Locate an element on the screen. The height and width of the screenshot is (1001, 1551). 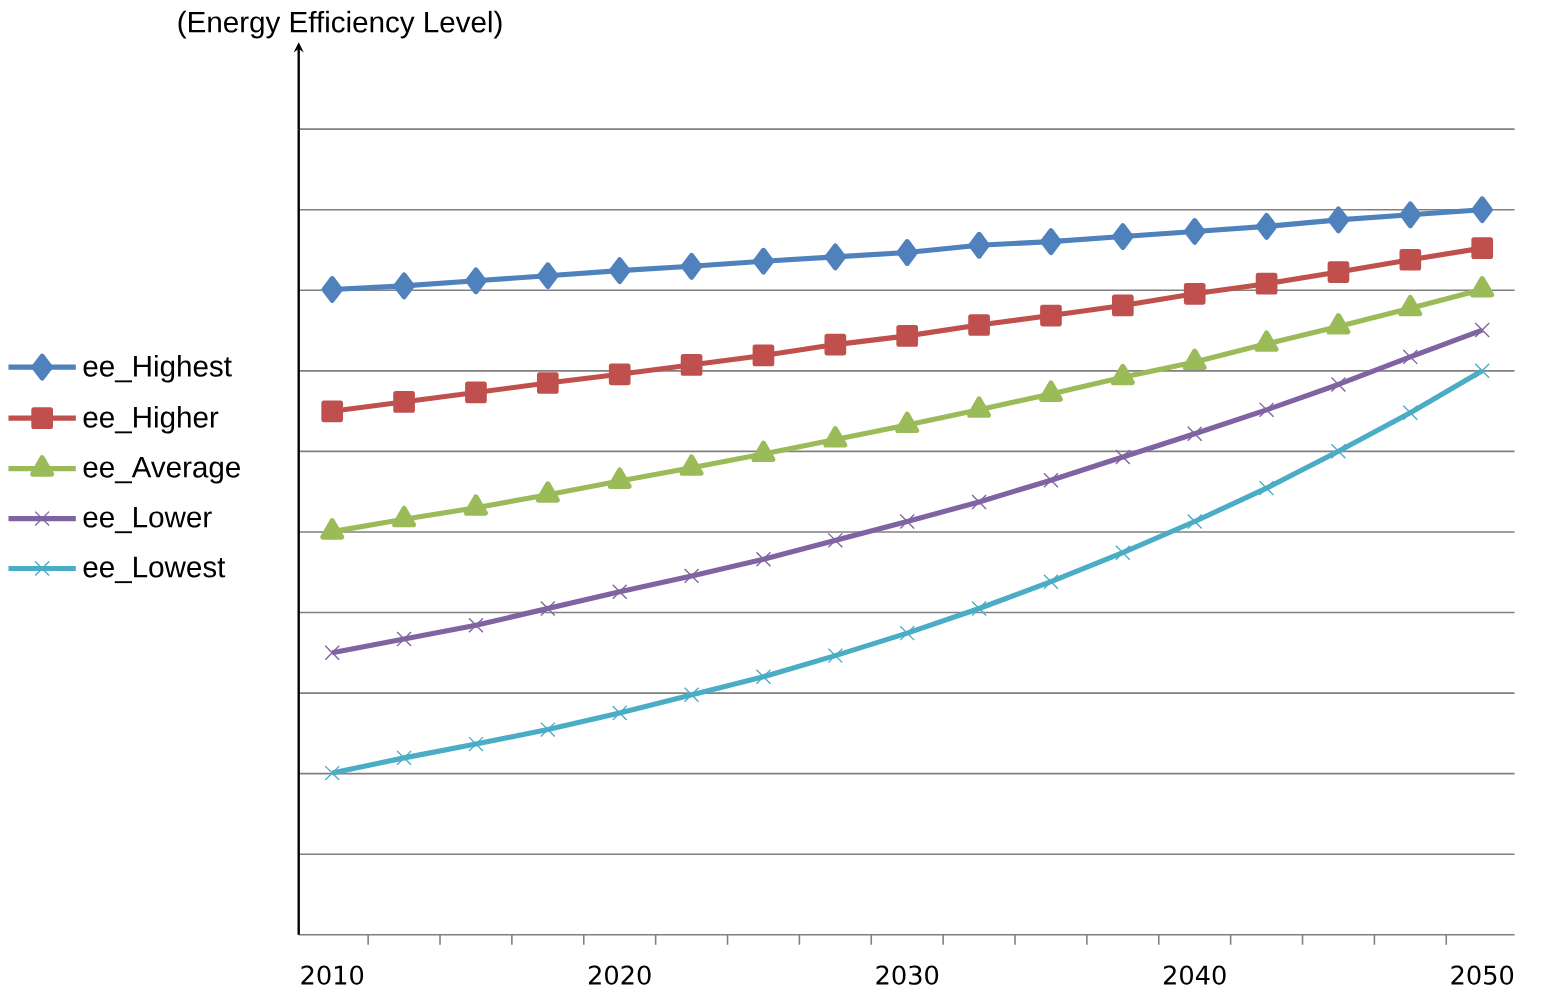
legend-label: ee_Lower is located at coordinates (147, 520).